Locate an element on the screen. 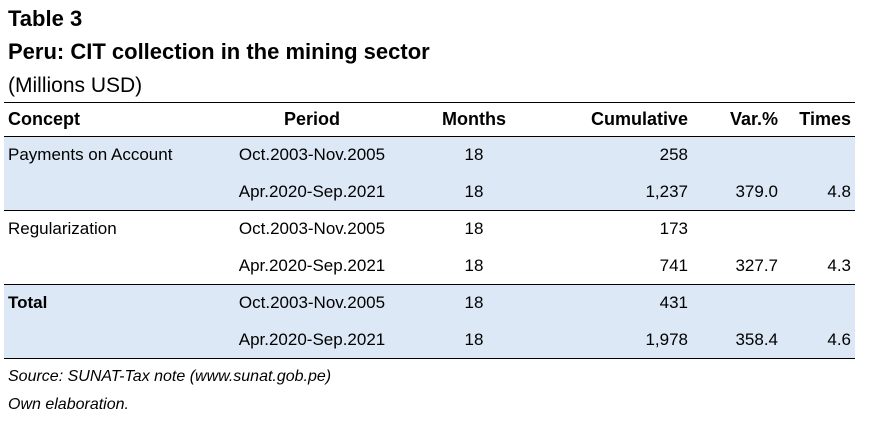  header-months: Months is located at coordinates (474, 119).